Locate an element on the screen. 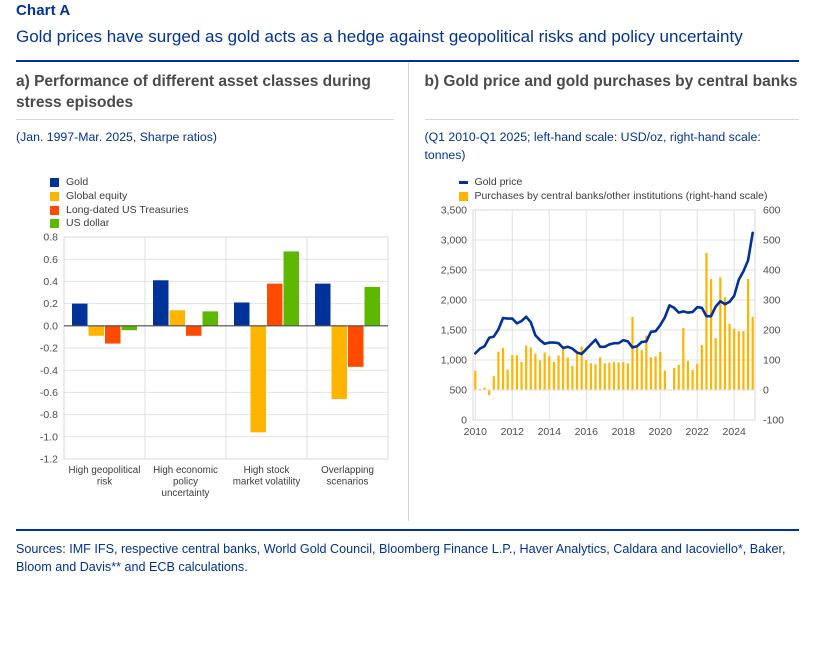 The width and height of the screenshot is (815, 662). chart-label: Chart A is located at coordinates (43, 10).